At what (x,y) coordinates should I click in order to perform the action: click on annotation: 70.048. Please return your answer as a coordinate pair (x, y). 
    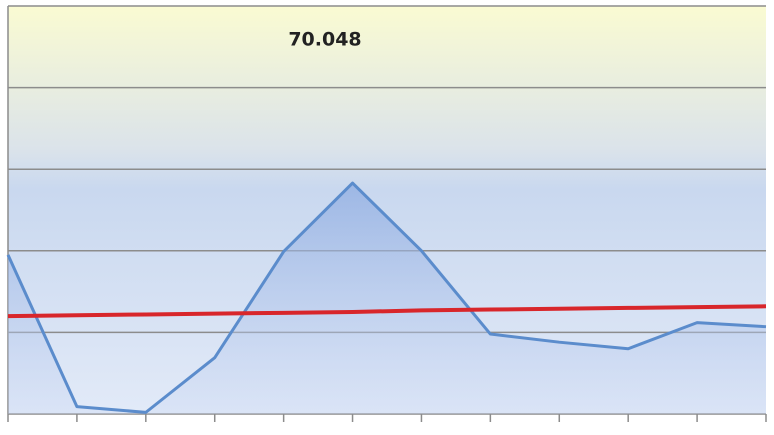
    Looking at the image, I should click on (324, 40).